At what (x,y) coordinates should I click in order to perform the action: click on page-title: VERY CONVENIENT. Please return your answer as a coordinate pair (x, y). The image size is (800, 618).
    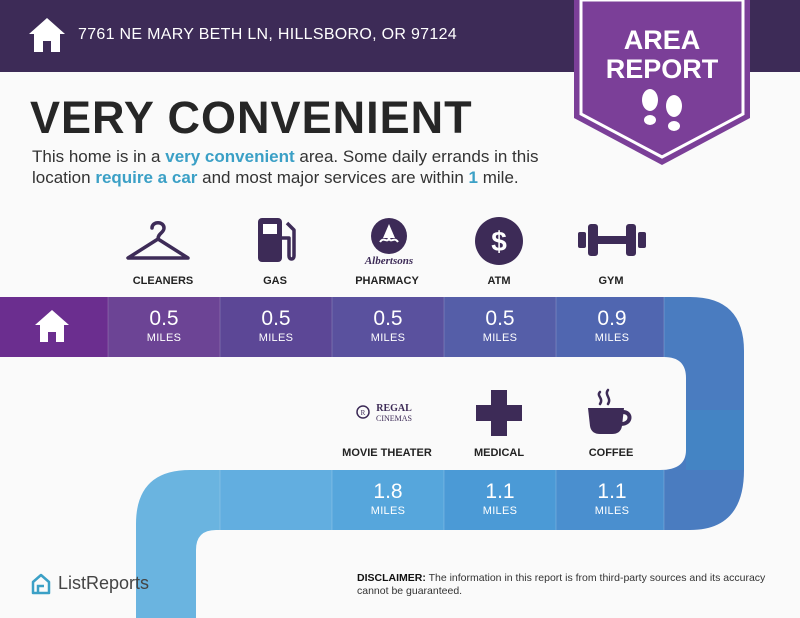
    Looking at the image, I should click on (251, 117).